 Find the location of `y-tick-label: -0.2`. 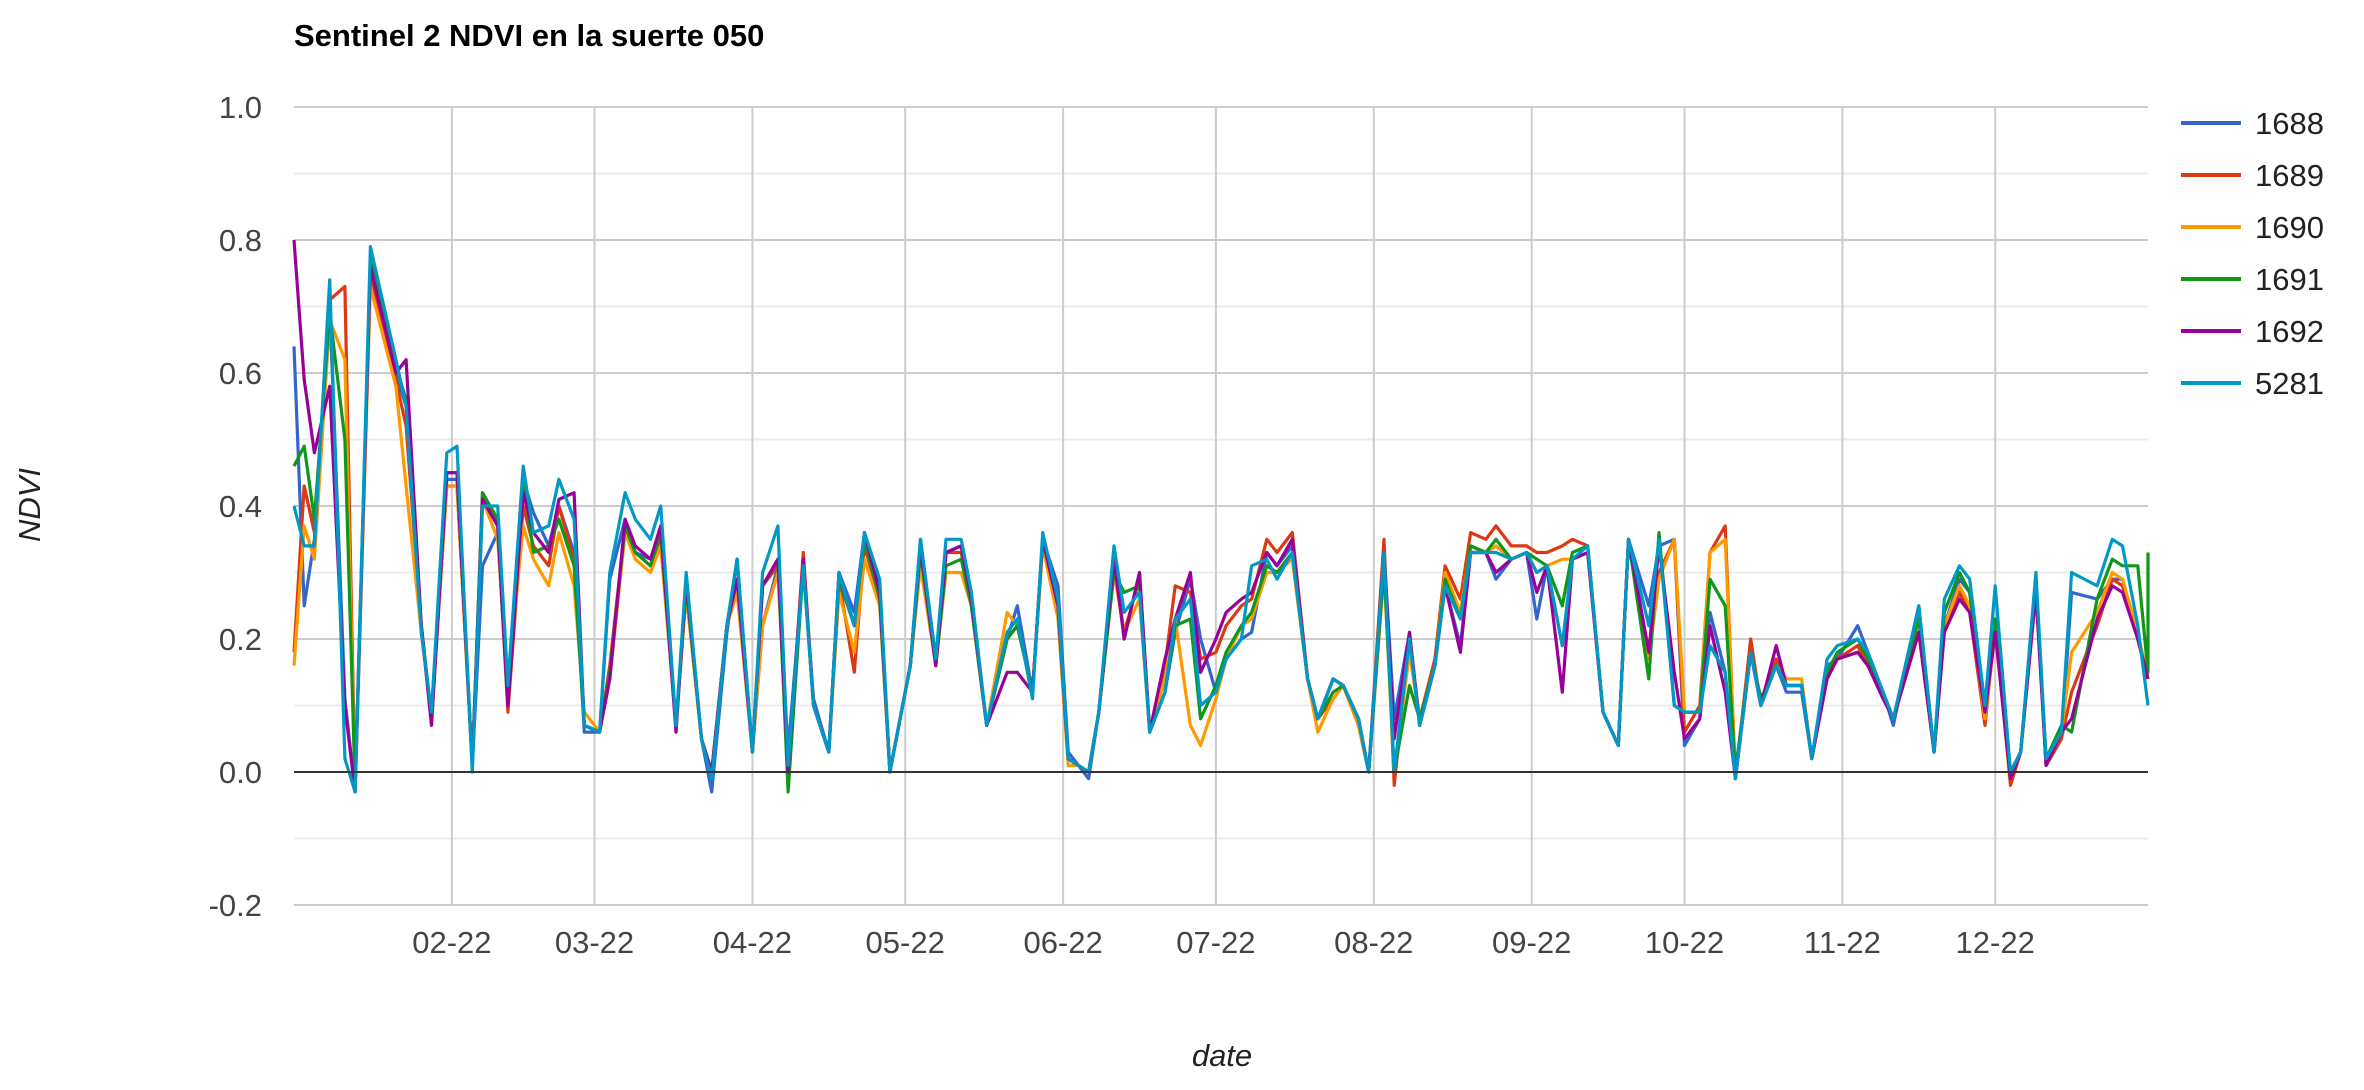

y-tick-label: -0.2 is located at coordinates (235, 905).